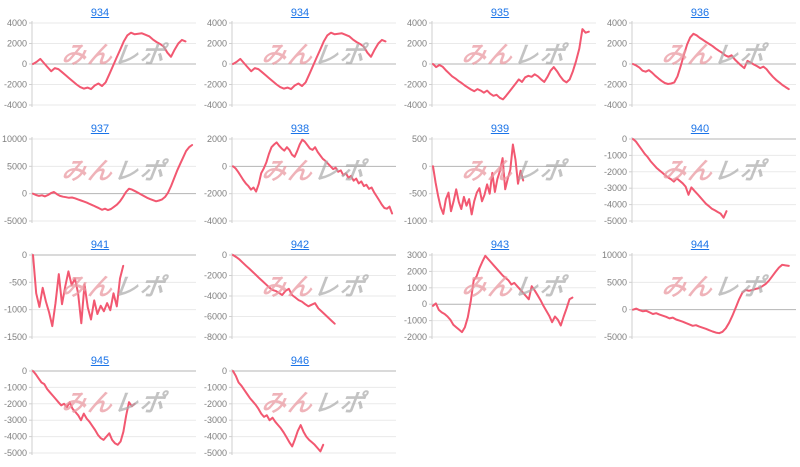  I want to click on chart-title: 934, so click(300, 10).